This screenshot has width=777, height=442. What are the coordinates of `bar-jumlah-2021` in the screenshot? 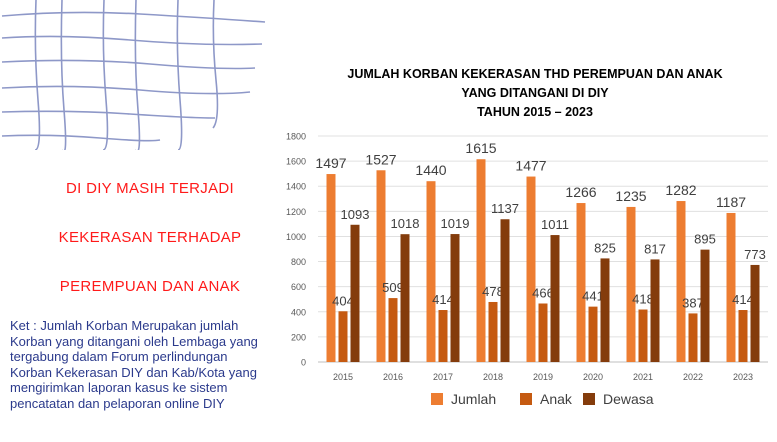 It's located at (631, 284).